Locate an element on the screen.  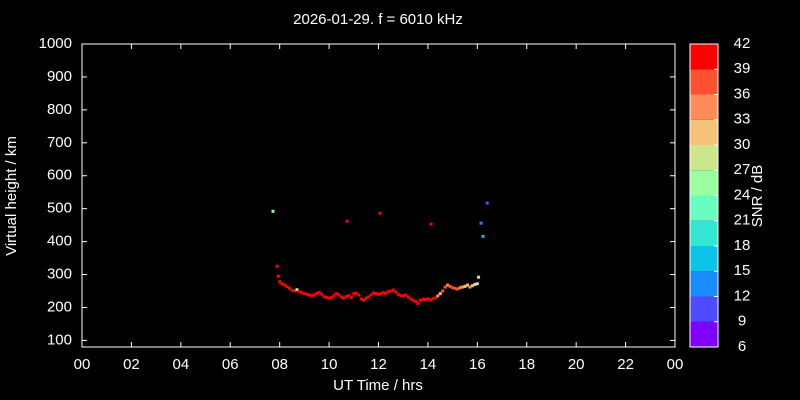
y-axis-label: Virtual height / km is located at coordinates (11, 196).